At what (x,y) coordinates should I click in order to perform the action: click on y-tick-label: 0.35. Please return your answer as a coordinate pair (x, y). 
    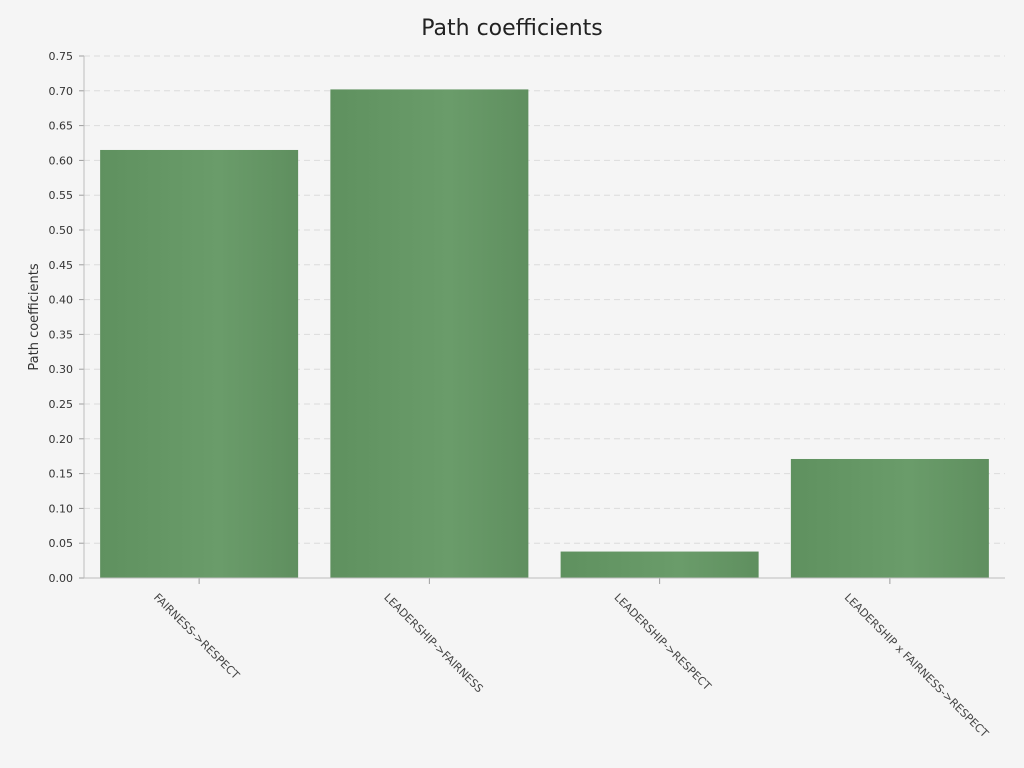
    Looking at the image, I should click on (61, 334).